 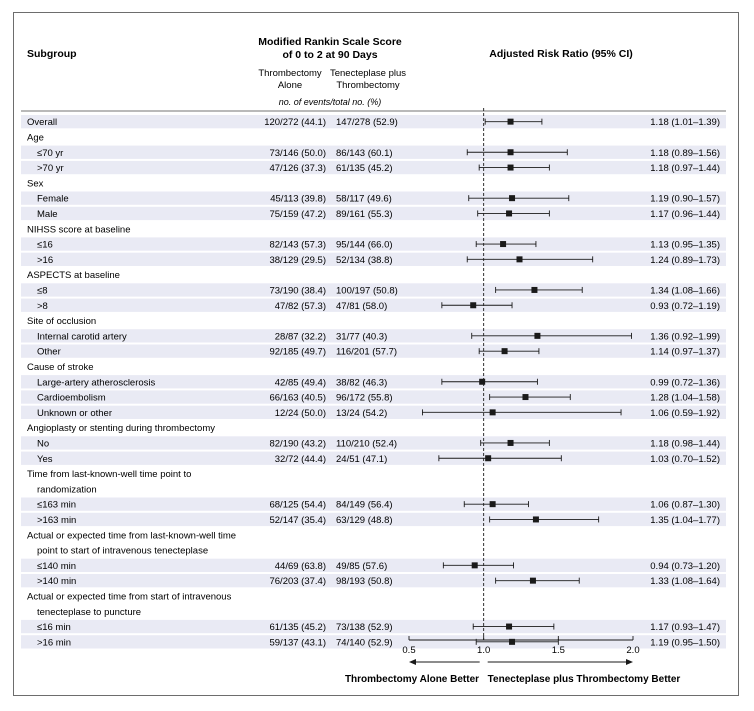 What do you see at coordinates (35, 137) in the screenshot?
I see `group-header: Age` at bounding box center [35, 137].